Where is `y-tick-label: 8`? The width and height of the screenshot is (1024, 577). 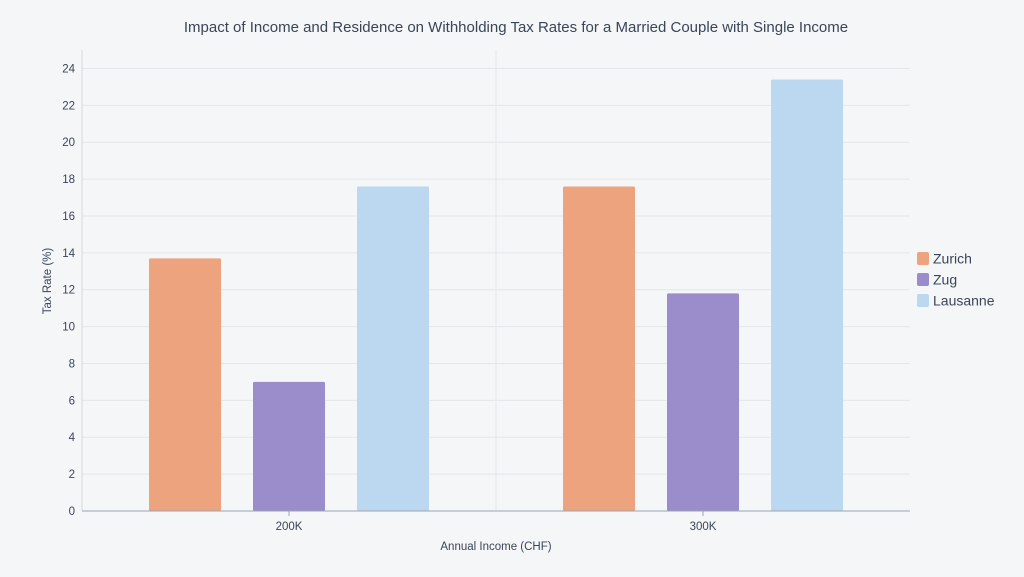
y-tick-label: 8 is located at coordinates (72, 364).